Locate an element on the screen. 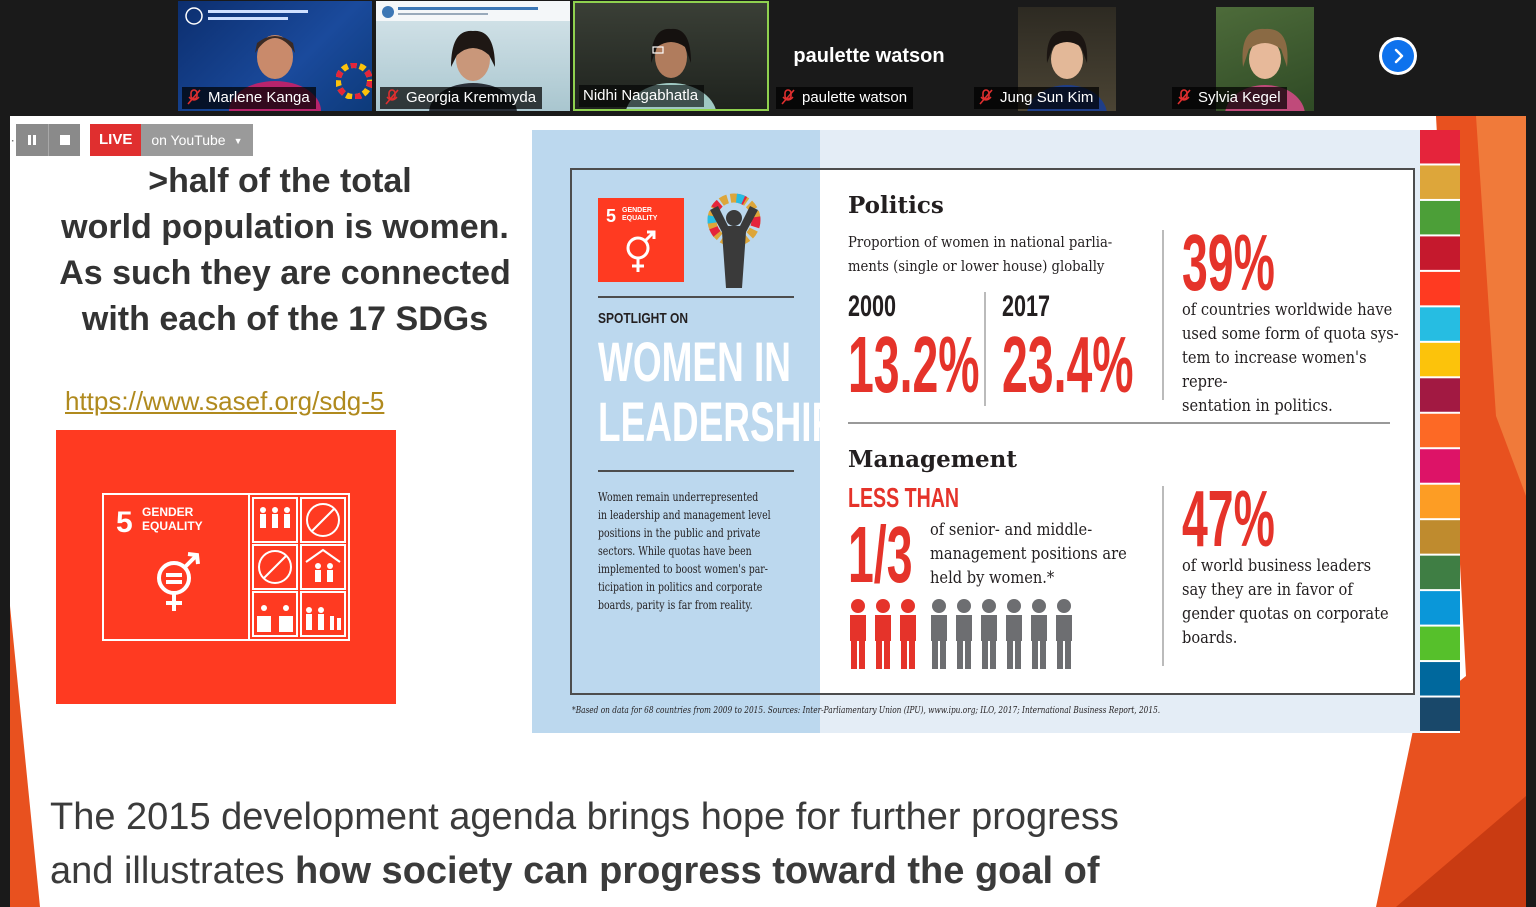  text-line: say they are in favor of is located at coordinates (1267, 590).